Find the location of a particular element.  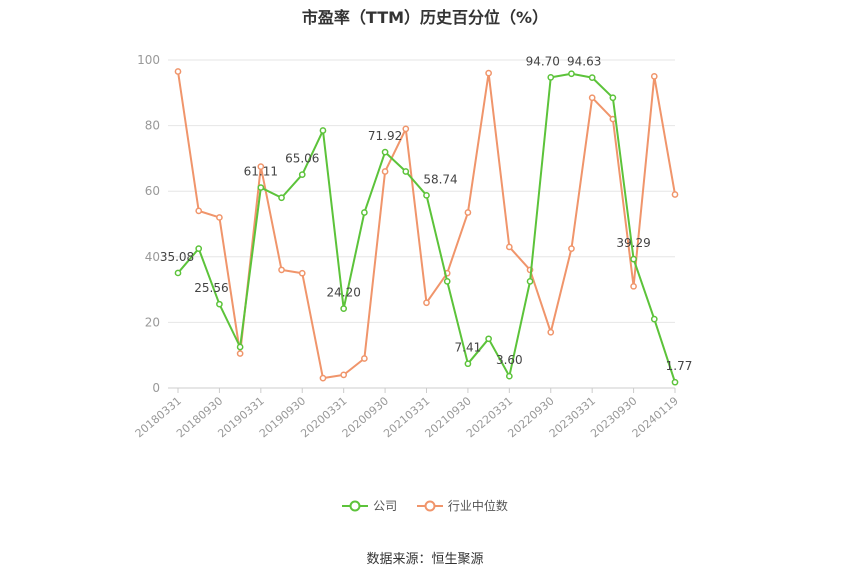

data-label: 25.56 is located at coordinates (211, 288).